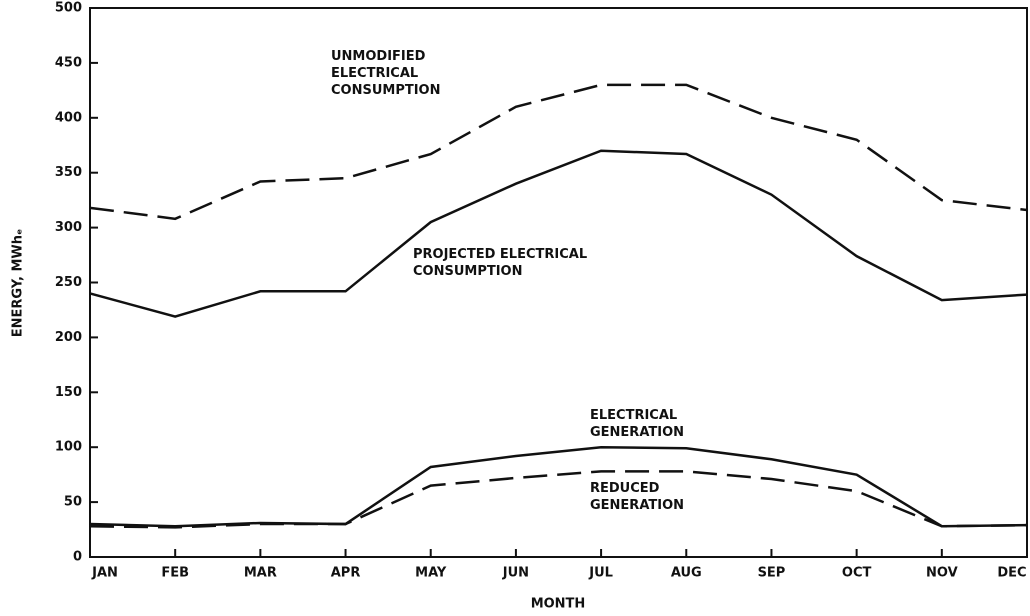  What do you see at coordinates (68, 447) in the screenshot?
I see `y-tick-label: 100` at bounding box center [68, 447].